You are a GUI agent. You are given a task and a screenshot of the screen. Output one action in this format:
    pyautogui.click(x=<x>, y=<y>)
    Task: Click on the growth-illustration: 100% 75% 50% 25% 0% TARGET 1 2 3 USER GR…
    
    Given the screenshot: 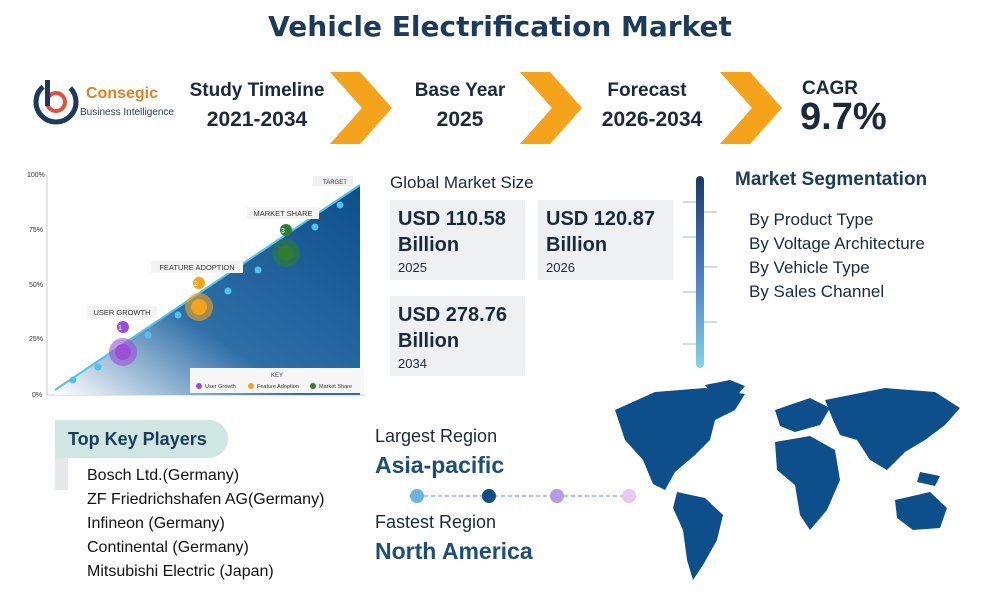 What is the action you would take?
    pyautogui.click(x=196, y=285)
    